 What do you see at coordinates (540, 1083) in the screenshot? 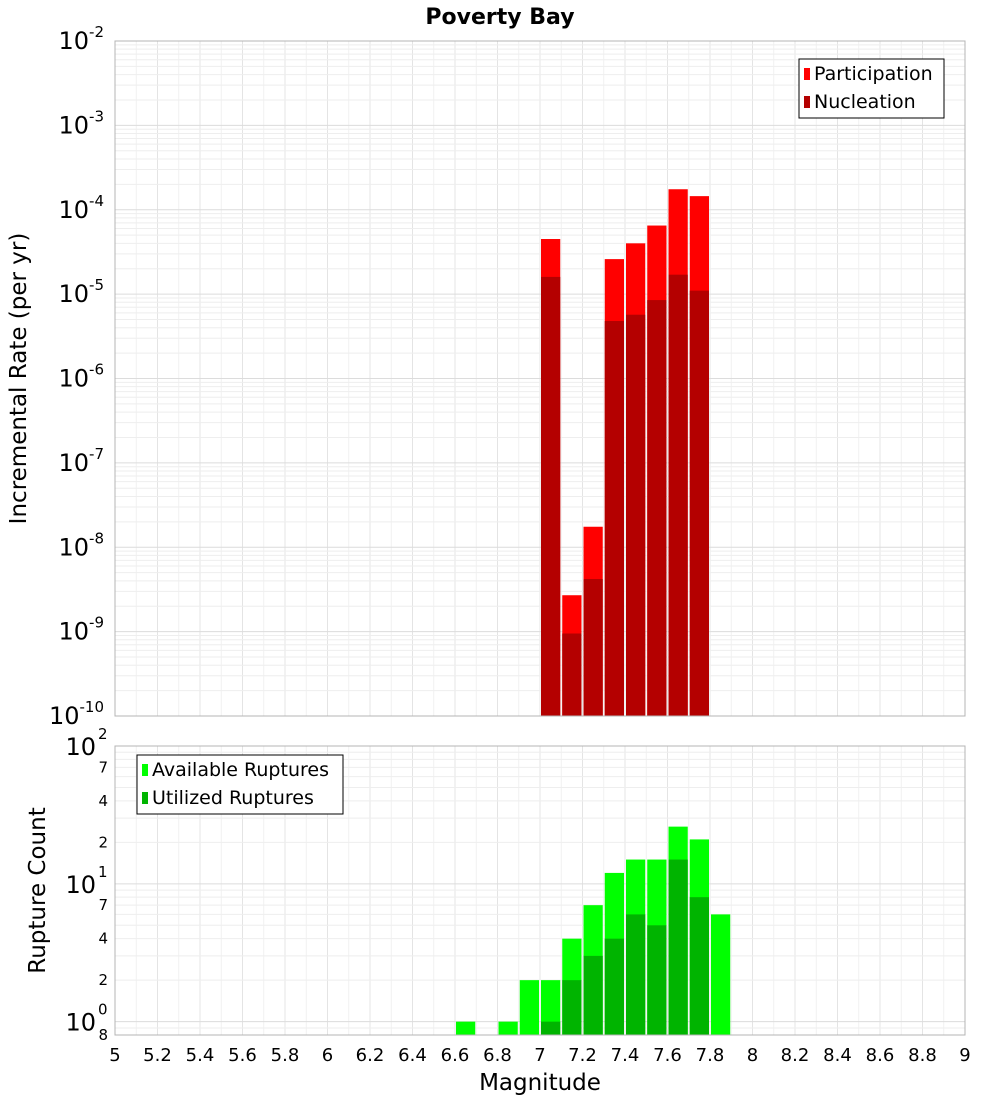
I see `x-axis-label: Magnitude` at bounding box center [540, 1083].